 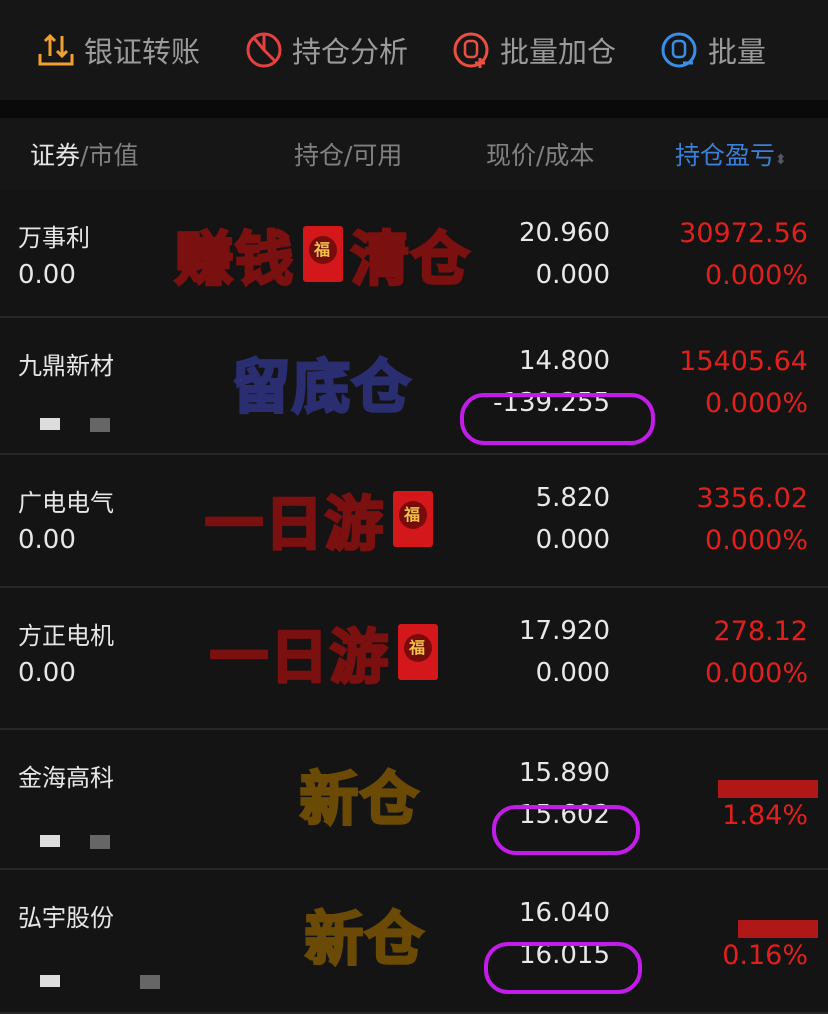 What do you see at coordinates (564, 233) in the screenshot?
I see `current-price: 20.960` at bounding box center [564, 233].